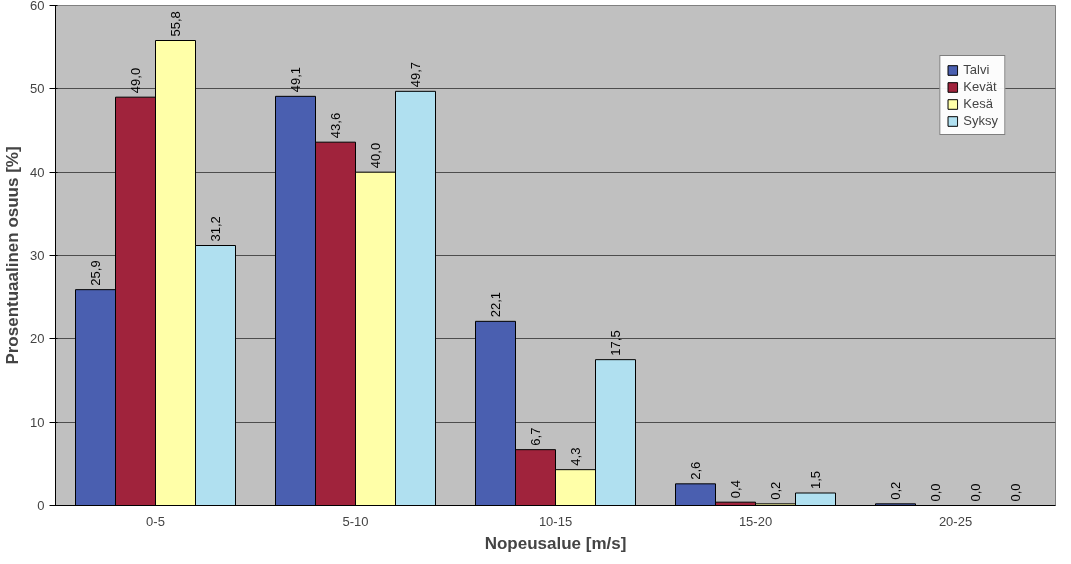 Image resolution: width=1071 pixels, height=564 pixels. I want to click on legend-label: Kevät, so click(980, 86).